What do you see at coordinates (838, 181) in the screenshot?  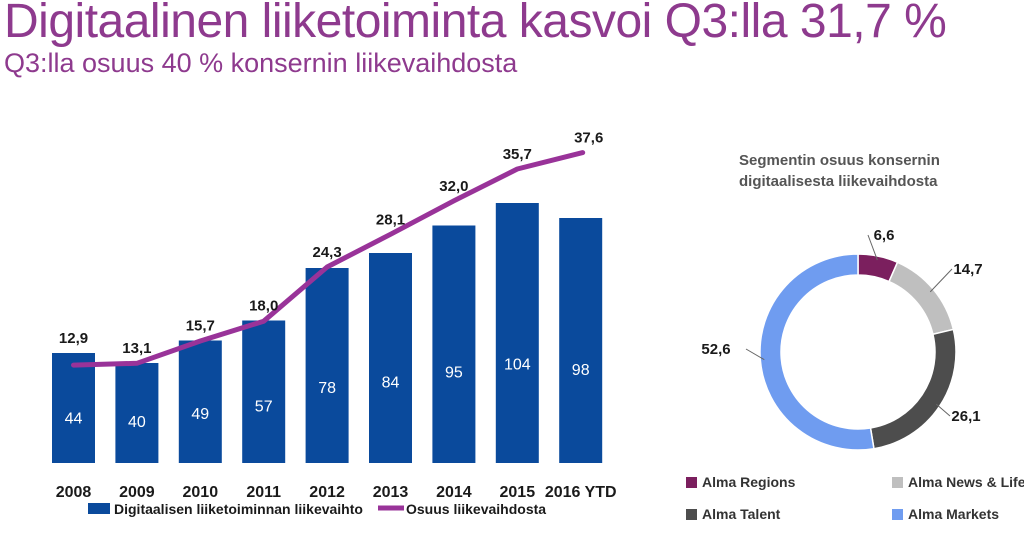 I see `pie-title-line-2: digitaalisesta liikevaihdosta` at bounding box center [838, 181].